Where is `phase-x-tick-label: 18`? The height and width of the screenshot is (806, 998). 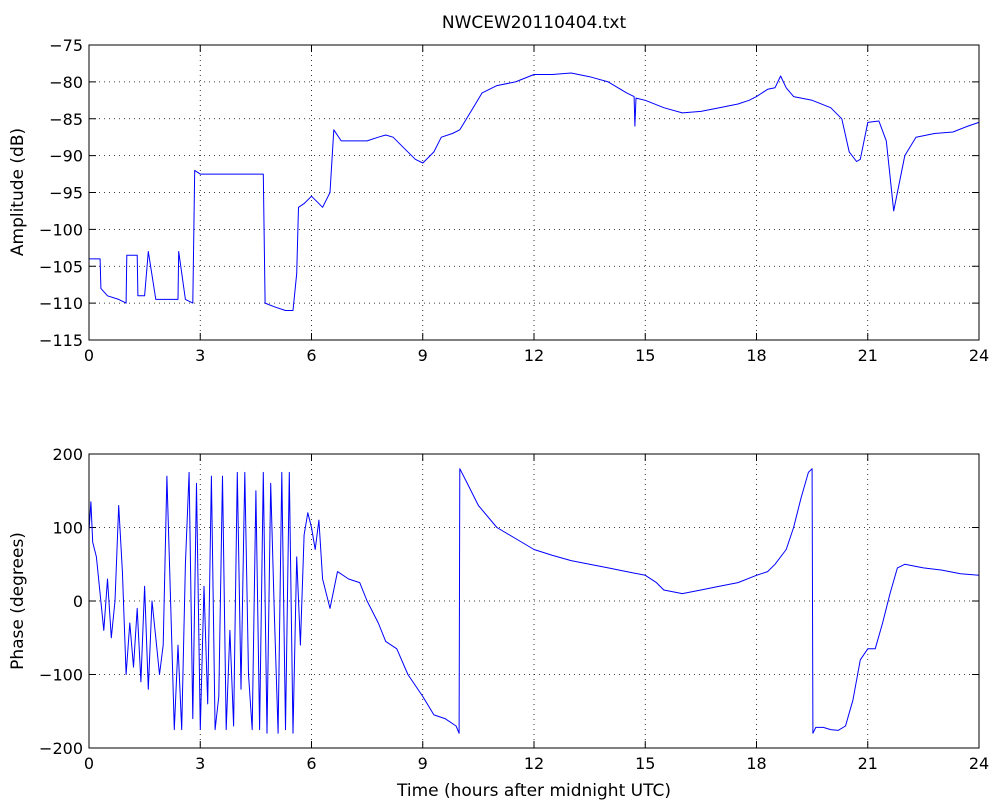 phase-x-tick-label: 18 is located at coordinates (756, 763).